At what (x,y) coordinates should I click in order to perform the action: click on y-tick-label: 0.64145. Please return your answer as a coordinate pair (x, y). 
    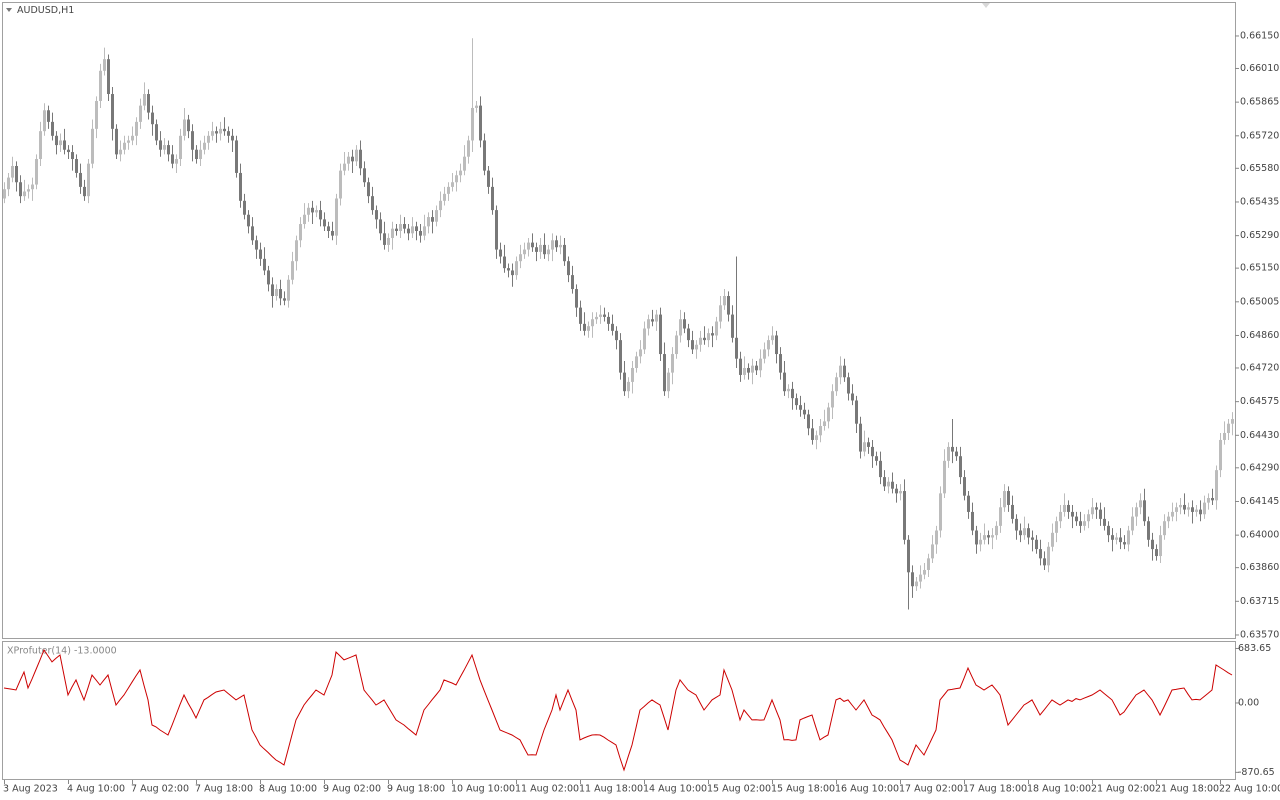
    Looking at the image, I should click on (1259, 501).